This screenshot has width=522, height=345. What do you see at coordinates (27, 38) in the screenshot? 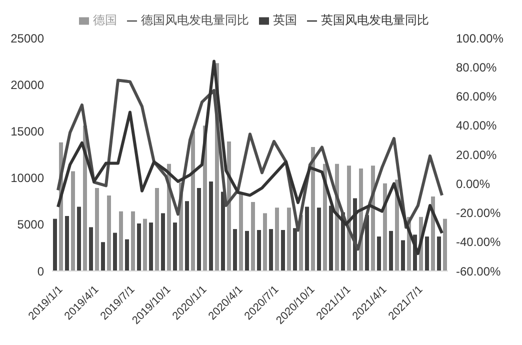
I see `y-tick-label: 25000` at bounding box center [27, 38].